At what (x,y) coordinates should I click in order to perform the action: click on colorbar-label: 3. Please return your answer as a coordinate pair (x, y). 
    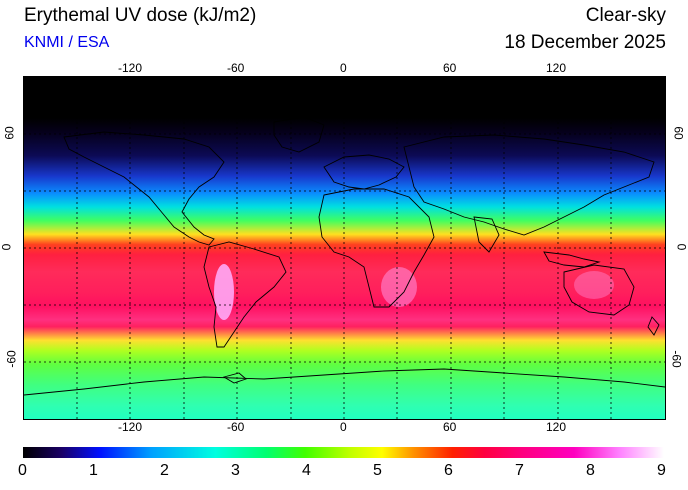
    Looking at the image, I should click on (235, 470).